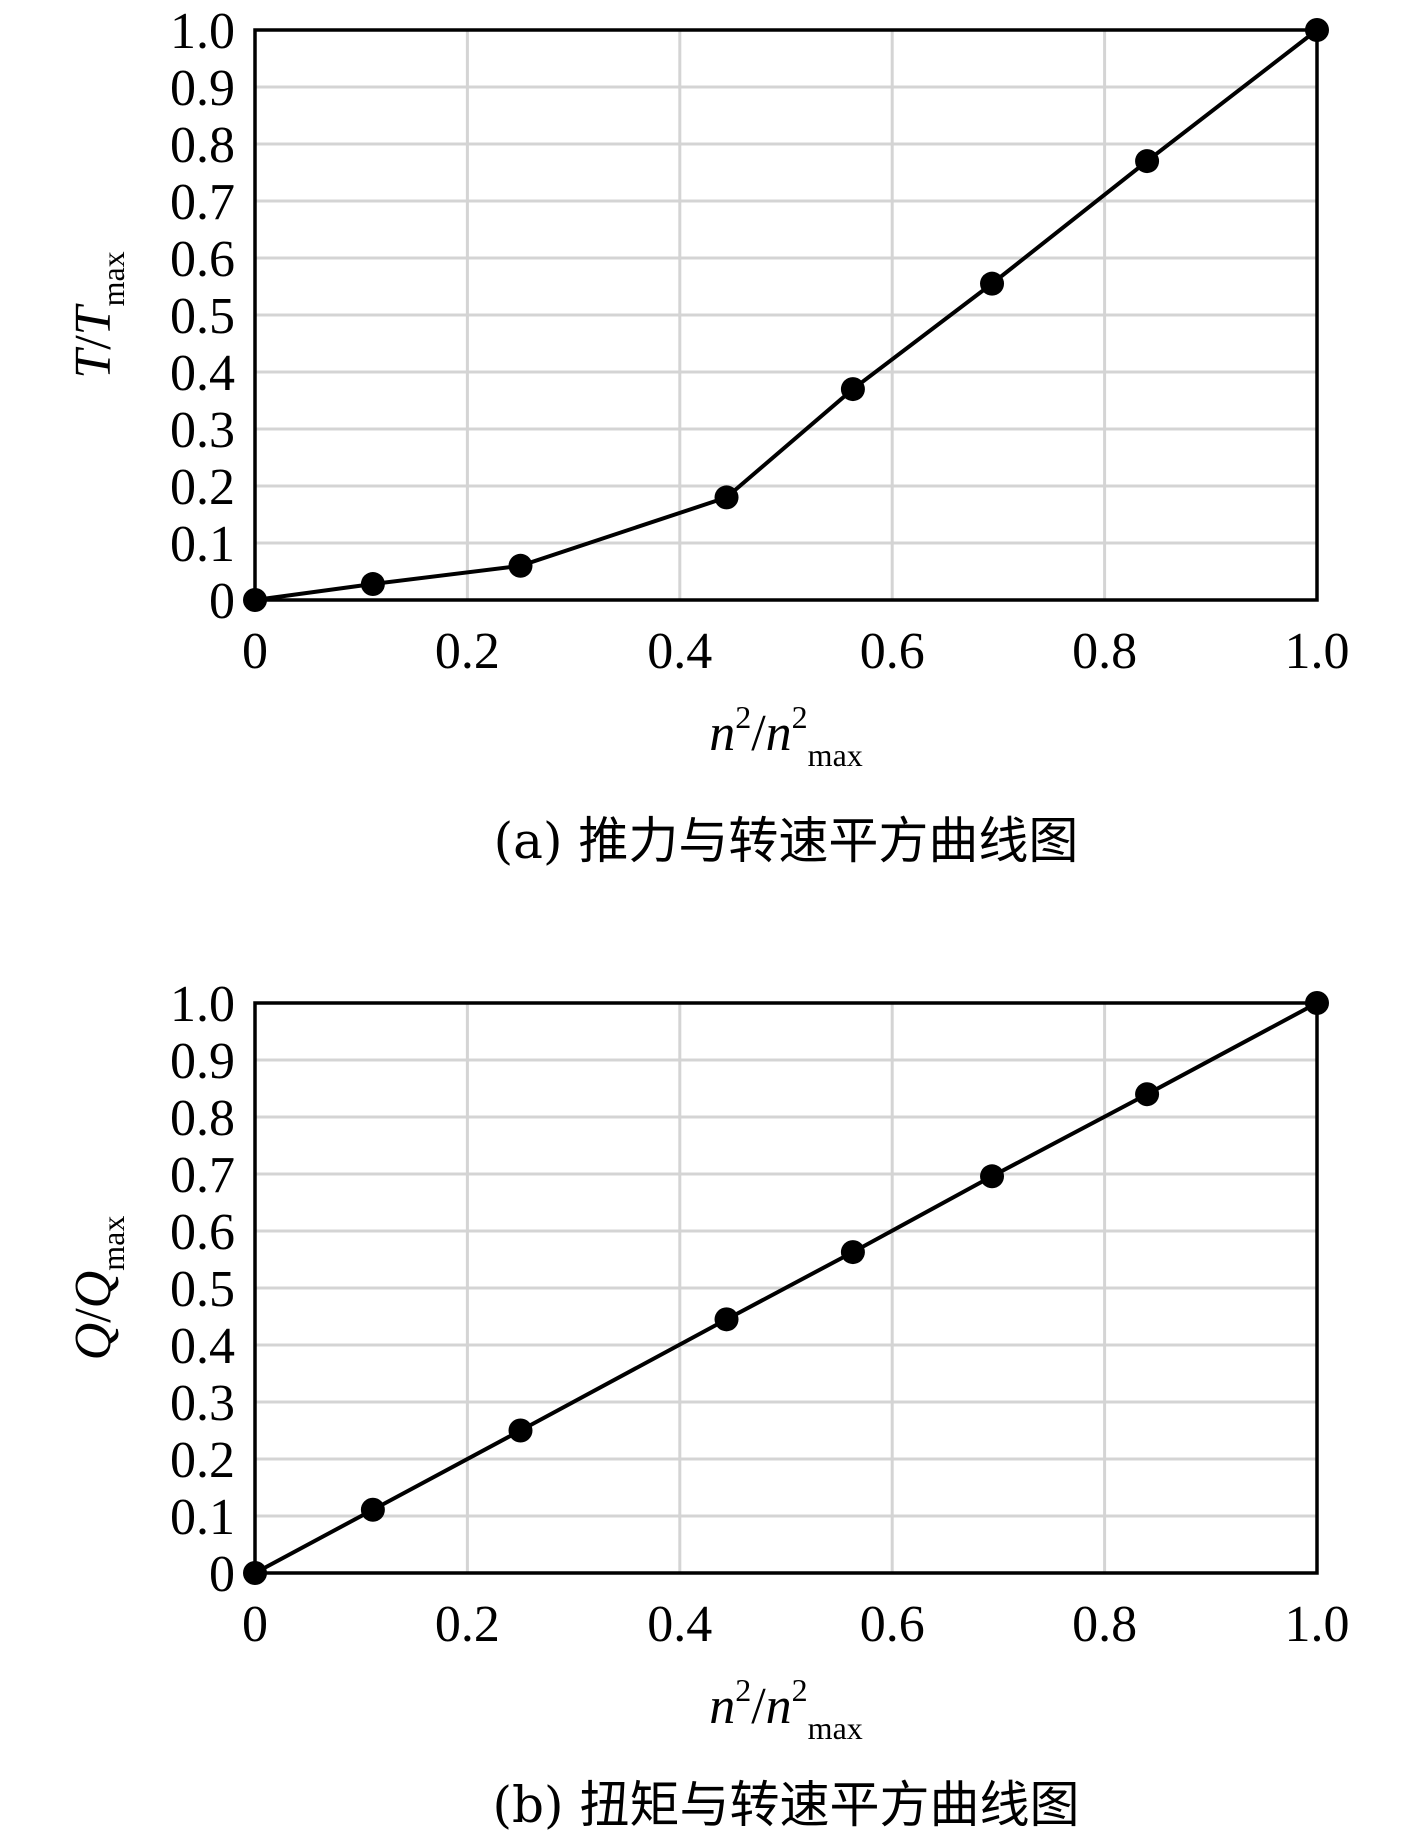 Image resolution: width=1417 pixels, height=1833 pixels. What do you see at coordinates (786, 1804) in the screenshot?
I see `figure-caption: (b) 扭矩与转速平方曲线图` at bounding box center [786, 1804].